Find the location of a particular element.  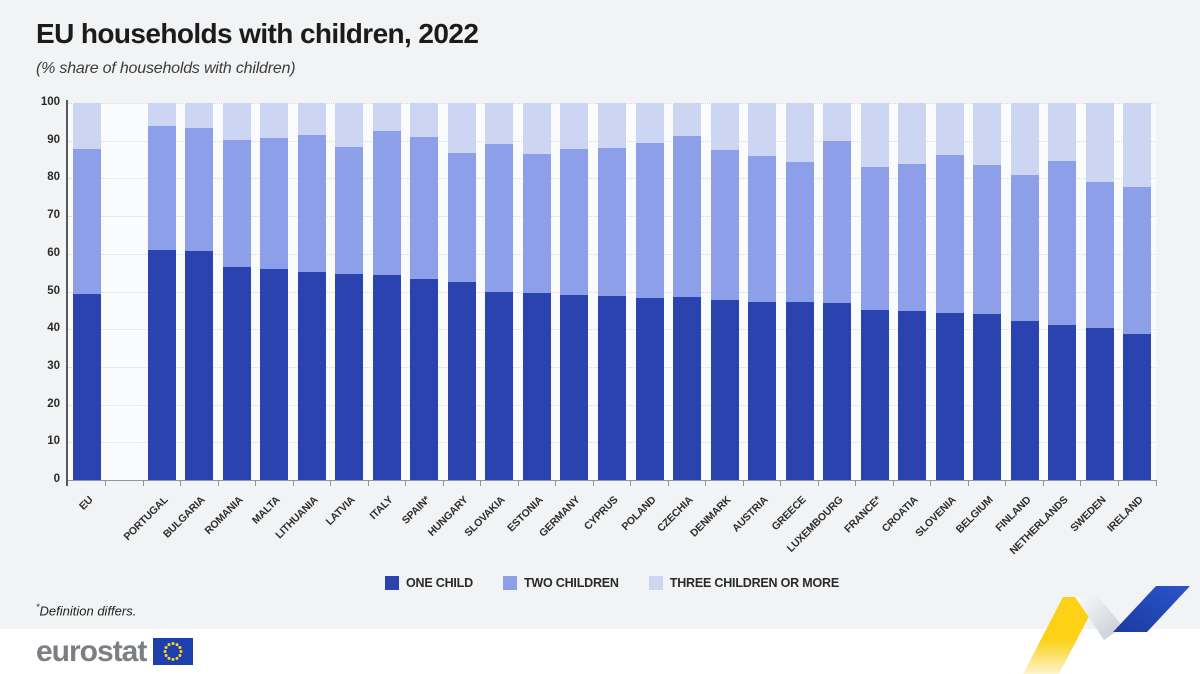

y-tick-label-60: 60 is located at coordinates (53, 252).